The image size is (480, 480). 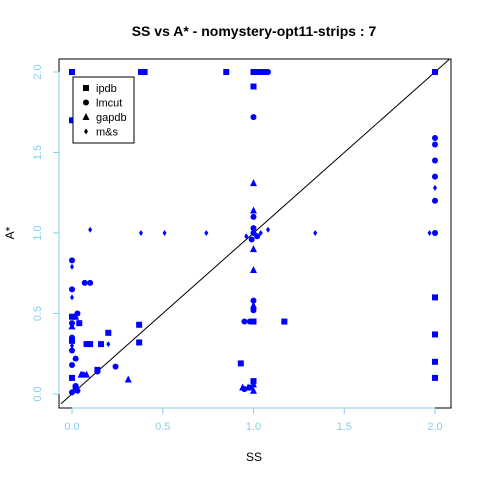 What do you see at coordinates (86, 88) in the screenshot?
I see `legend-symbol-square` at bounding box center [86, 88].